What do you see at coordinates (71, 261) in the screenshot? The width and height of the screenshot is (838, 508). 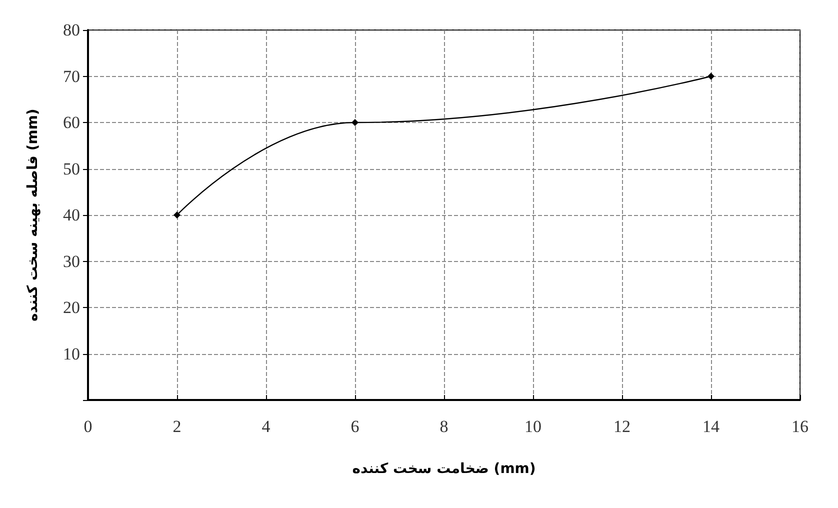 I see `y-tick-label: 30` at bounding box center [71, 261].